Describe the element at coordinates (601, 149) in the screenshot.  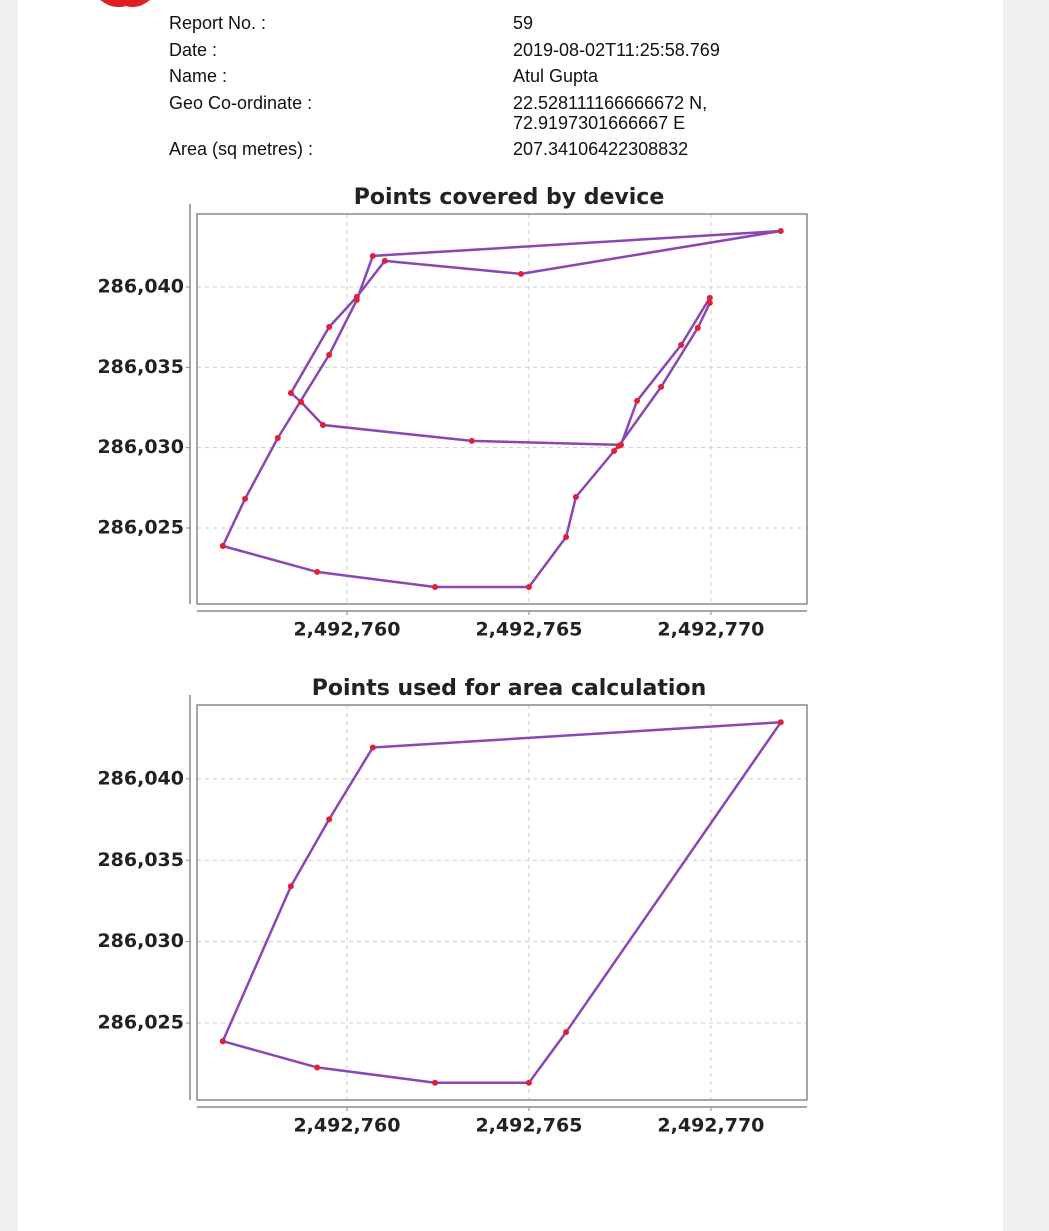
I see `field-value: 207.34106422308832` at that location.